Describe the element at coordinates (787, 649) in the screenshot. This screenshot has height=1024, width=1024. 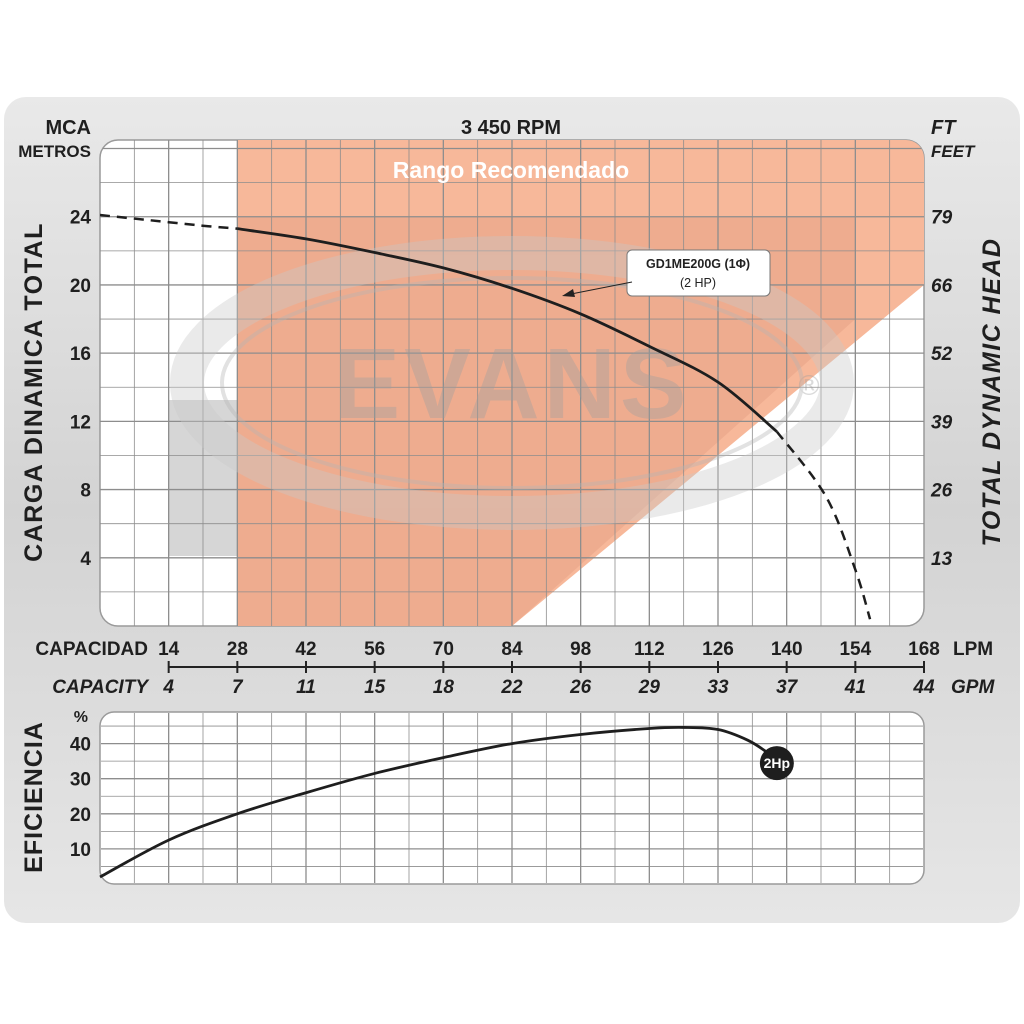
I see `x-tick-lpm: 140` at that location.